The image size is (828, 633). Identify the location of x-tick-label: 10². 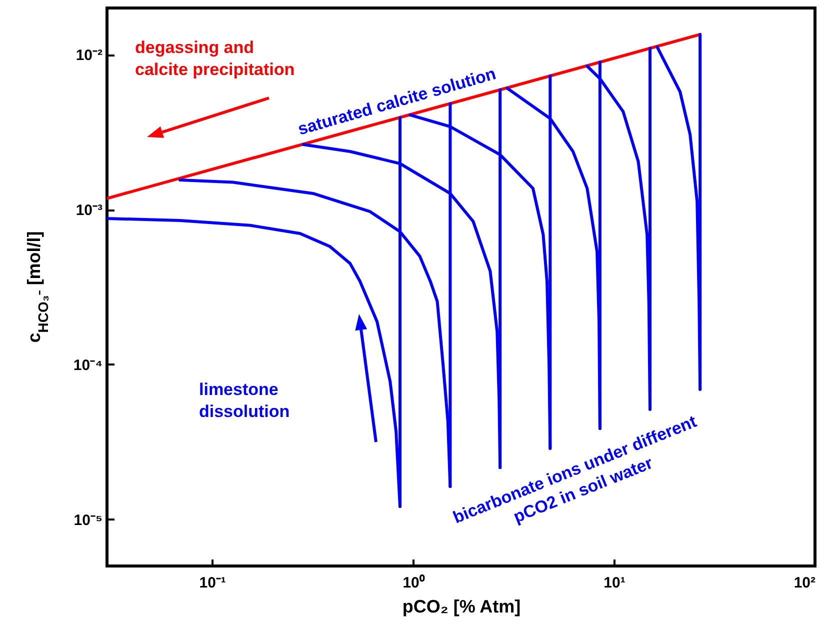
(805, 583).